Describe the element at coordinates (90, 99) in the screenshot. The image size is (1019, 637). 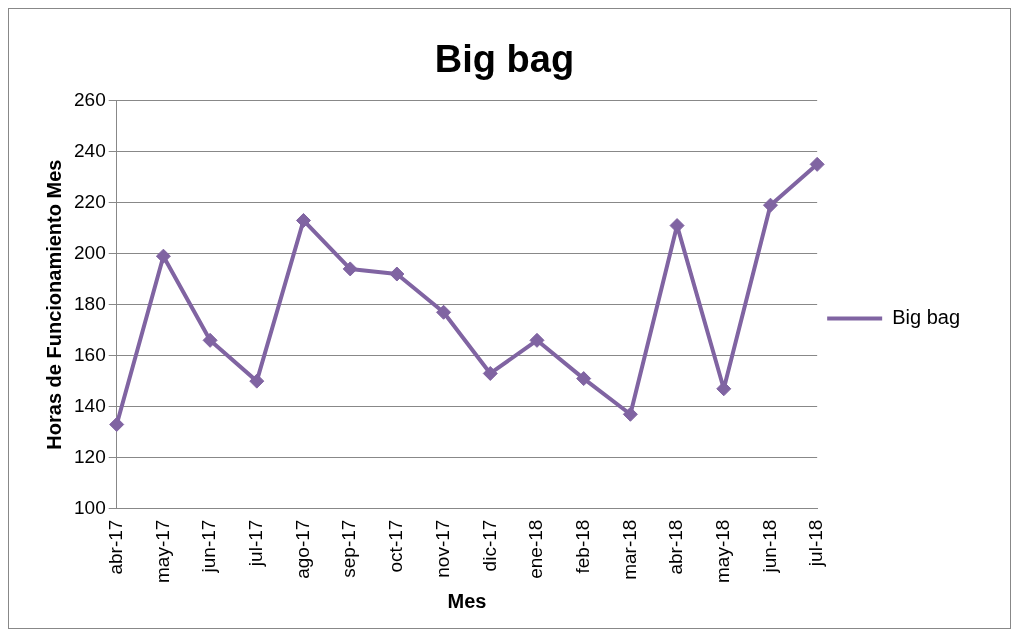
I see `y-tick-label: 260` at that location.